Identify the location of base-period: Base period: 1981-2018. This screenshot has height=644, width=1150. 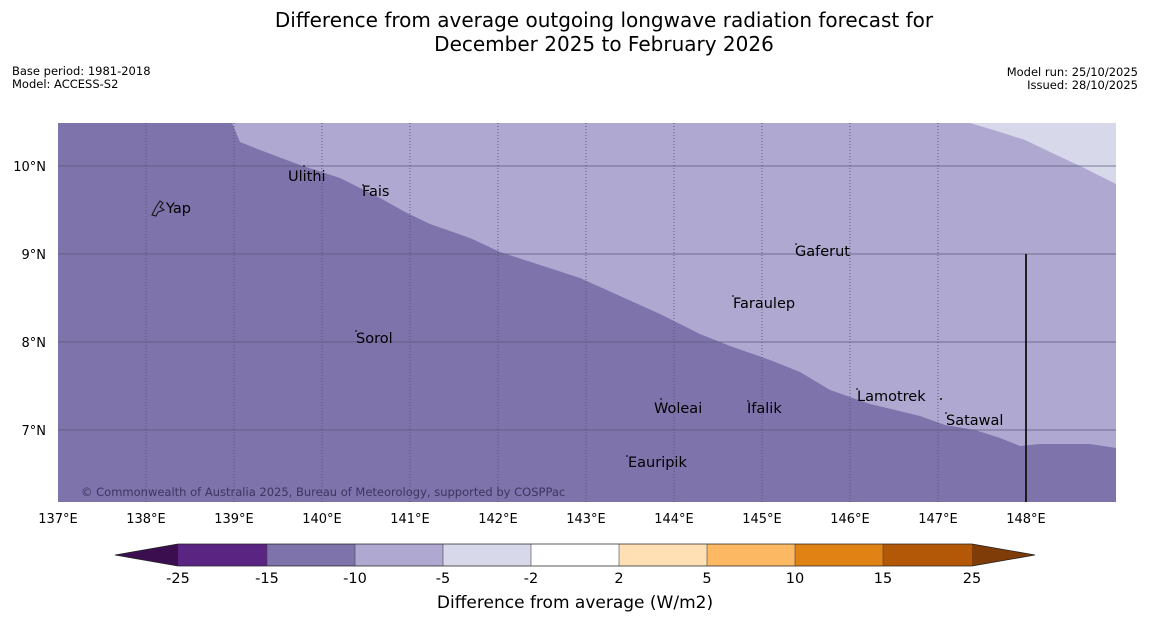
(81, 71).